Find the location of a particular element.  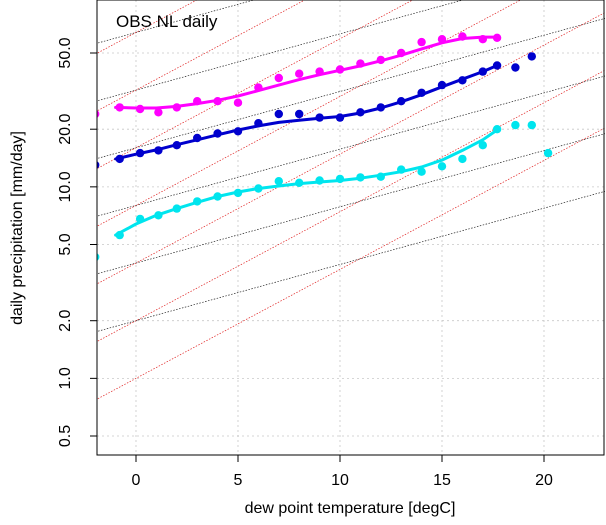

x-tick-label: 10 is located at coordinates (340, 480).